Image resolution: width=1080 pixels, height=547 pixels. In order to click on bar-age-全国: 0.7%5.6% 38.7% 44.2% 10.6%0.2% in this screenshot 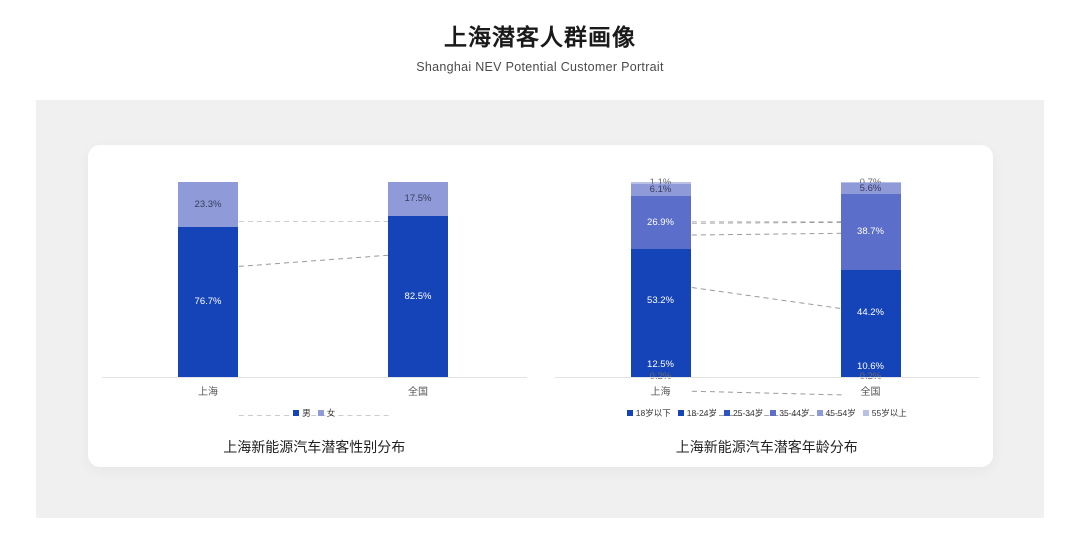, I will do `click(870, 279)`.